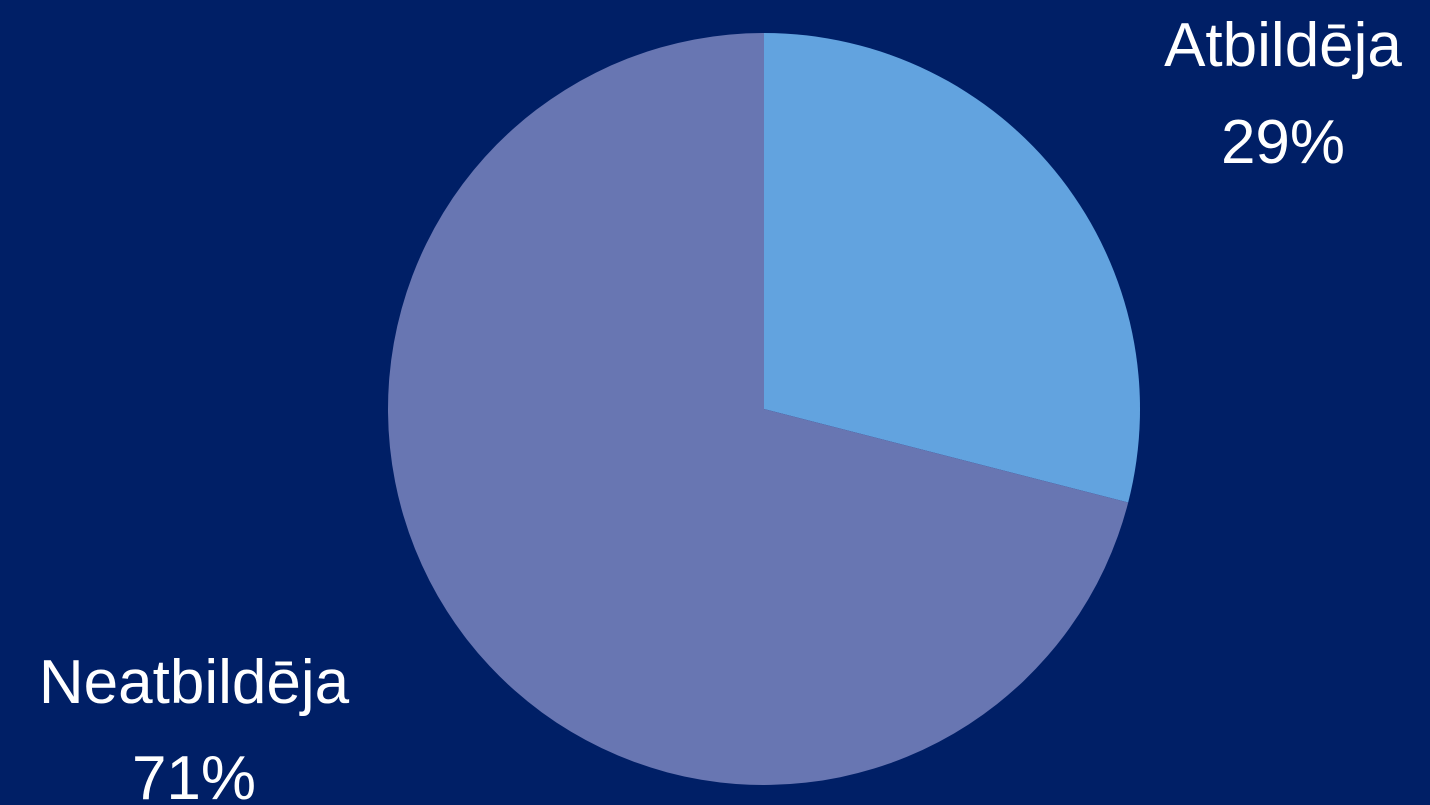 The image size is (1430, 805). I want to click on slice-label-atbildeja-name: Atbildēja, so click(1283, 45).